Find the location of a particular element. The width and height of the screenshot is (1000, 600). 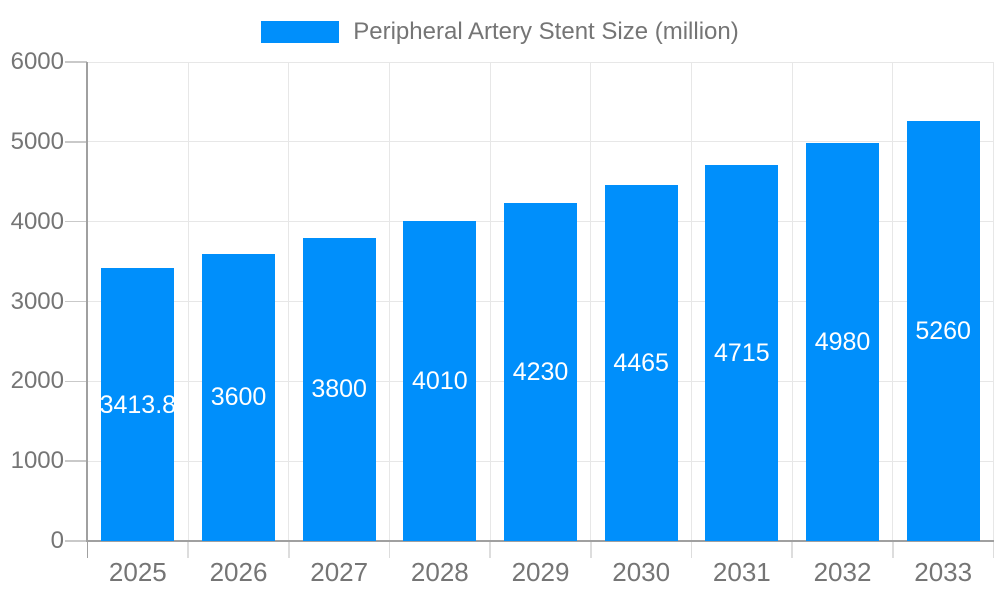

bar-2028 is located at coordinates (440, 380).